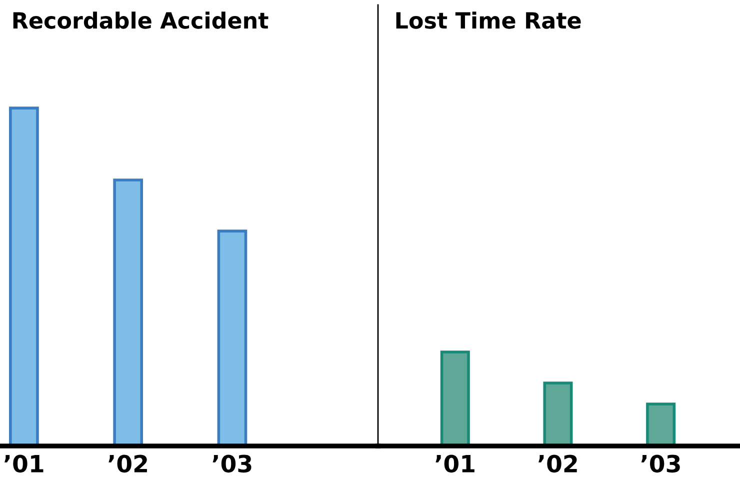  I want to click on chart-title: Recordable Accident, so click(140, 20).